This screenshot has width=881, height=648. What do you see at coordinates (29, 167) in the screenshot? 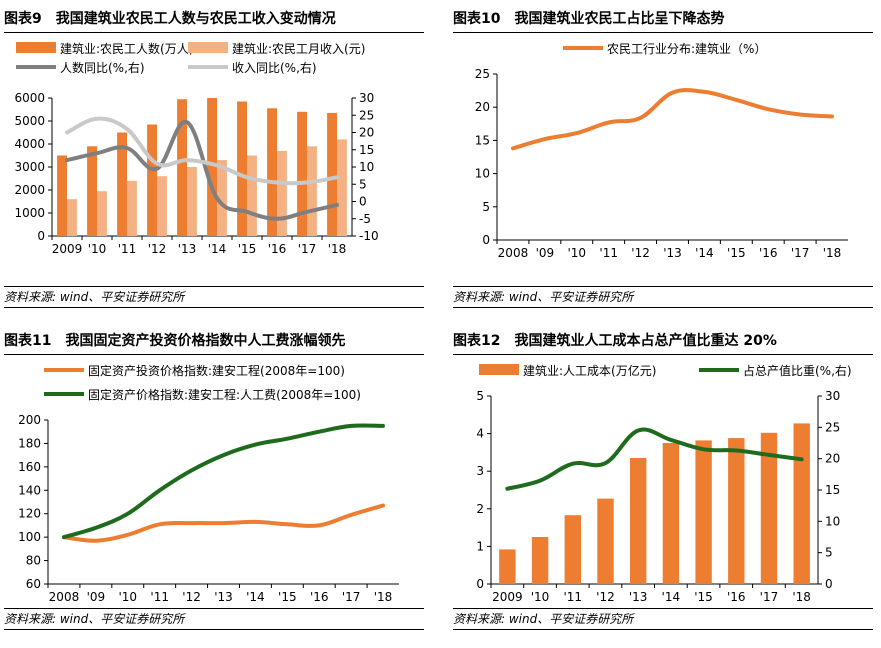
I see `y-tick-label-left: 3000` at bounding box center [29, 167].